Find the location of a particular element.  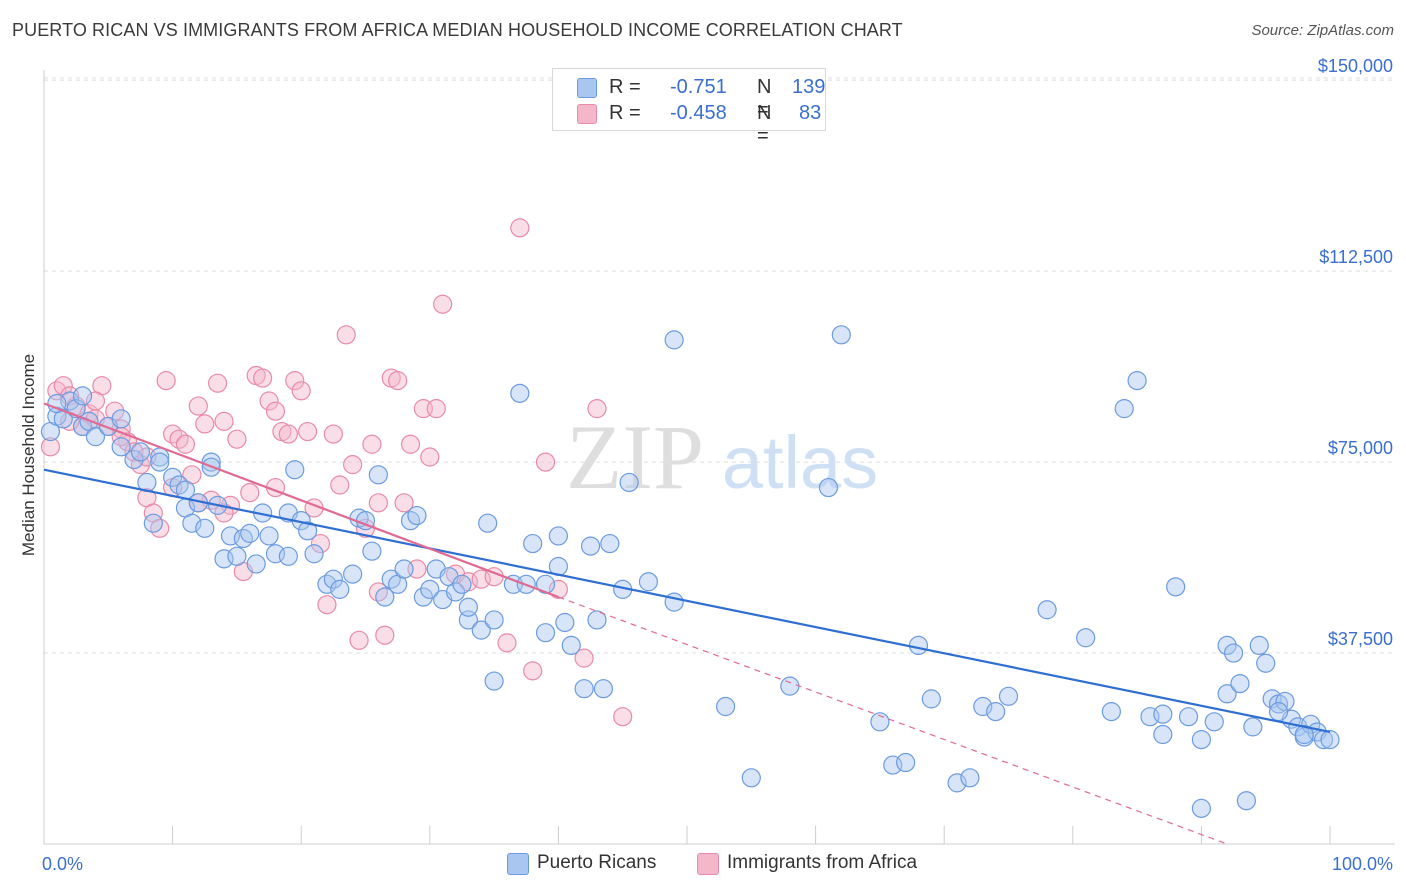

source-credit: Source: ZipAtlas.com is located at coordinates (1322, 30).